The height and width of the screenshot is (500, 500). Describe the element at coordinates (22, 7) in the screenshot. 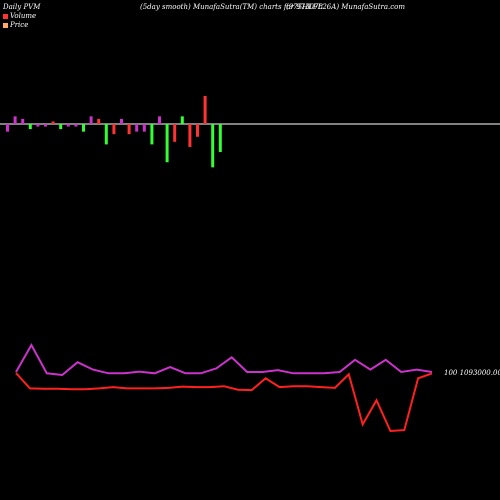

I see `header-left: Daily PVM` at that location.